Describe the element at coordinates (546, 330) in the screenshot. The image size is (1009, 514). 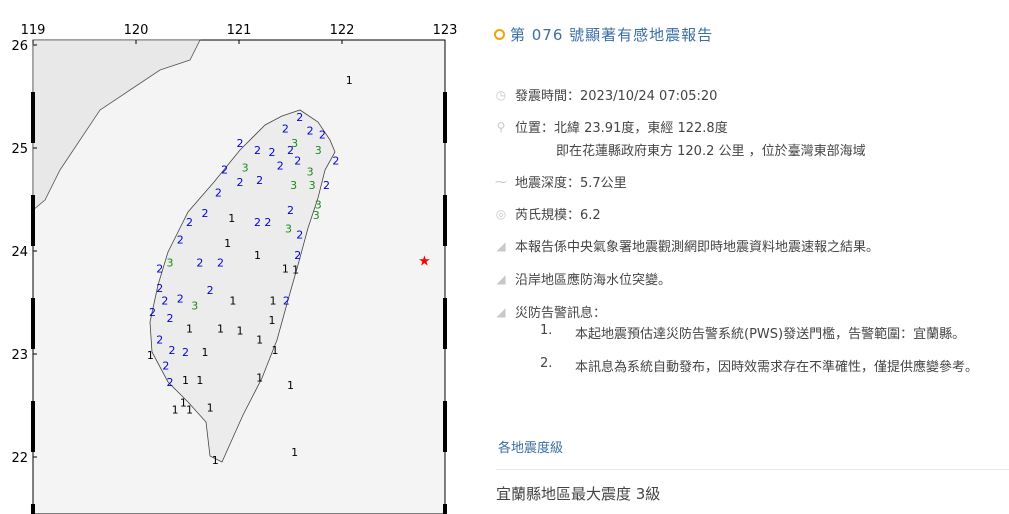
I see `alert-number: 1.` at that location.